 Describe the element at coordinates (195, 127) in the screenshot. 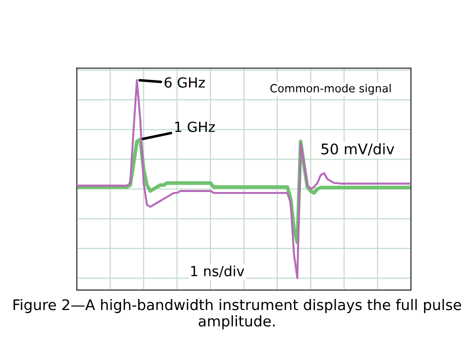

I see `text: 1 GHz` at that location.